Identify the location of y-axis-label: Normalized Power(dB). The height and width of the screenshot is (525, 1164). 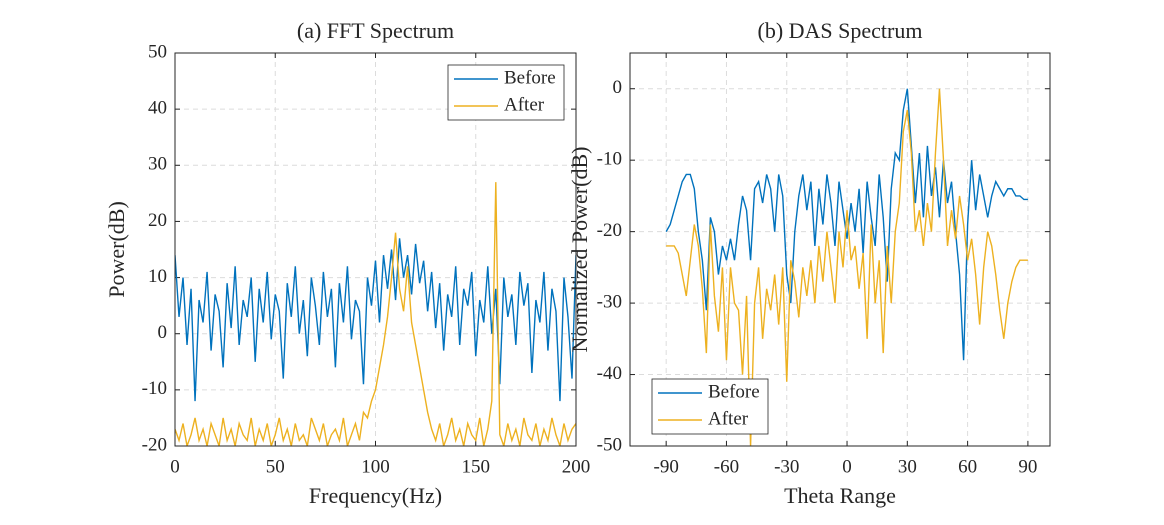
(579, 250).